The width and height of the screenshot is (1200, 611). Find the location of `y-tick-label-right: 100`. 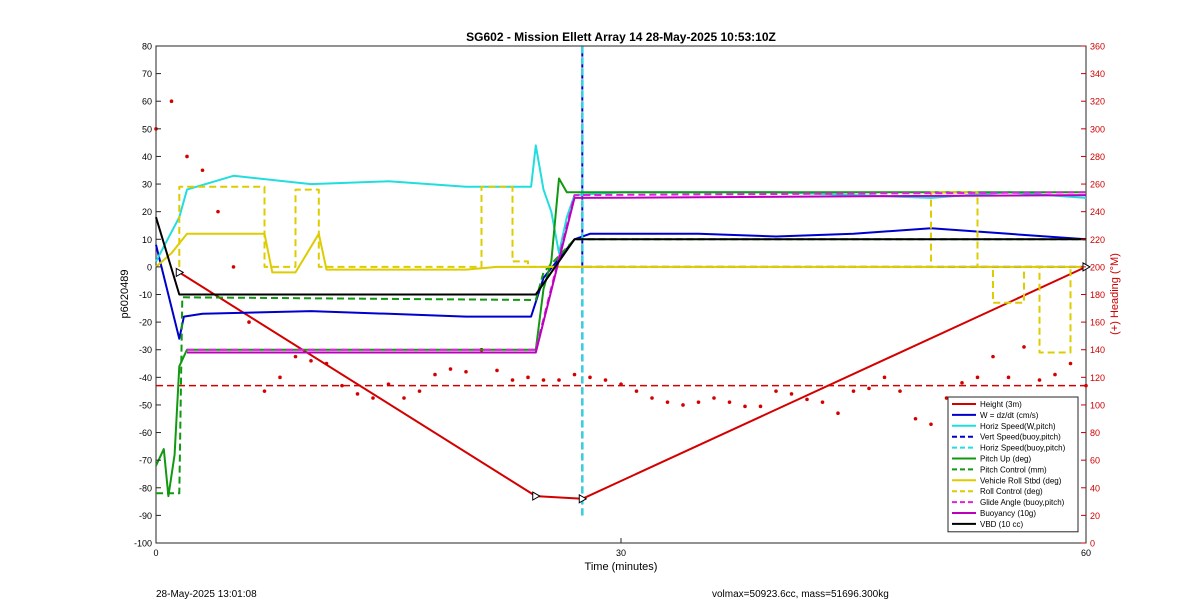

y-tick-label-right: 100 is located at coordinates (1097, 405).